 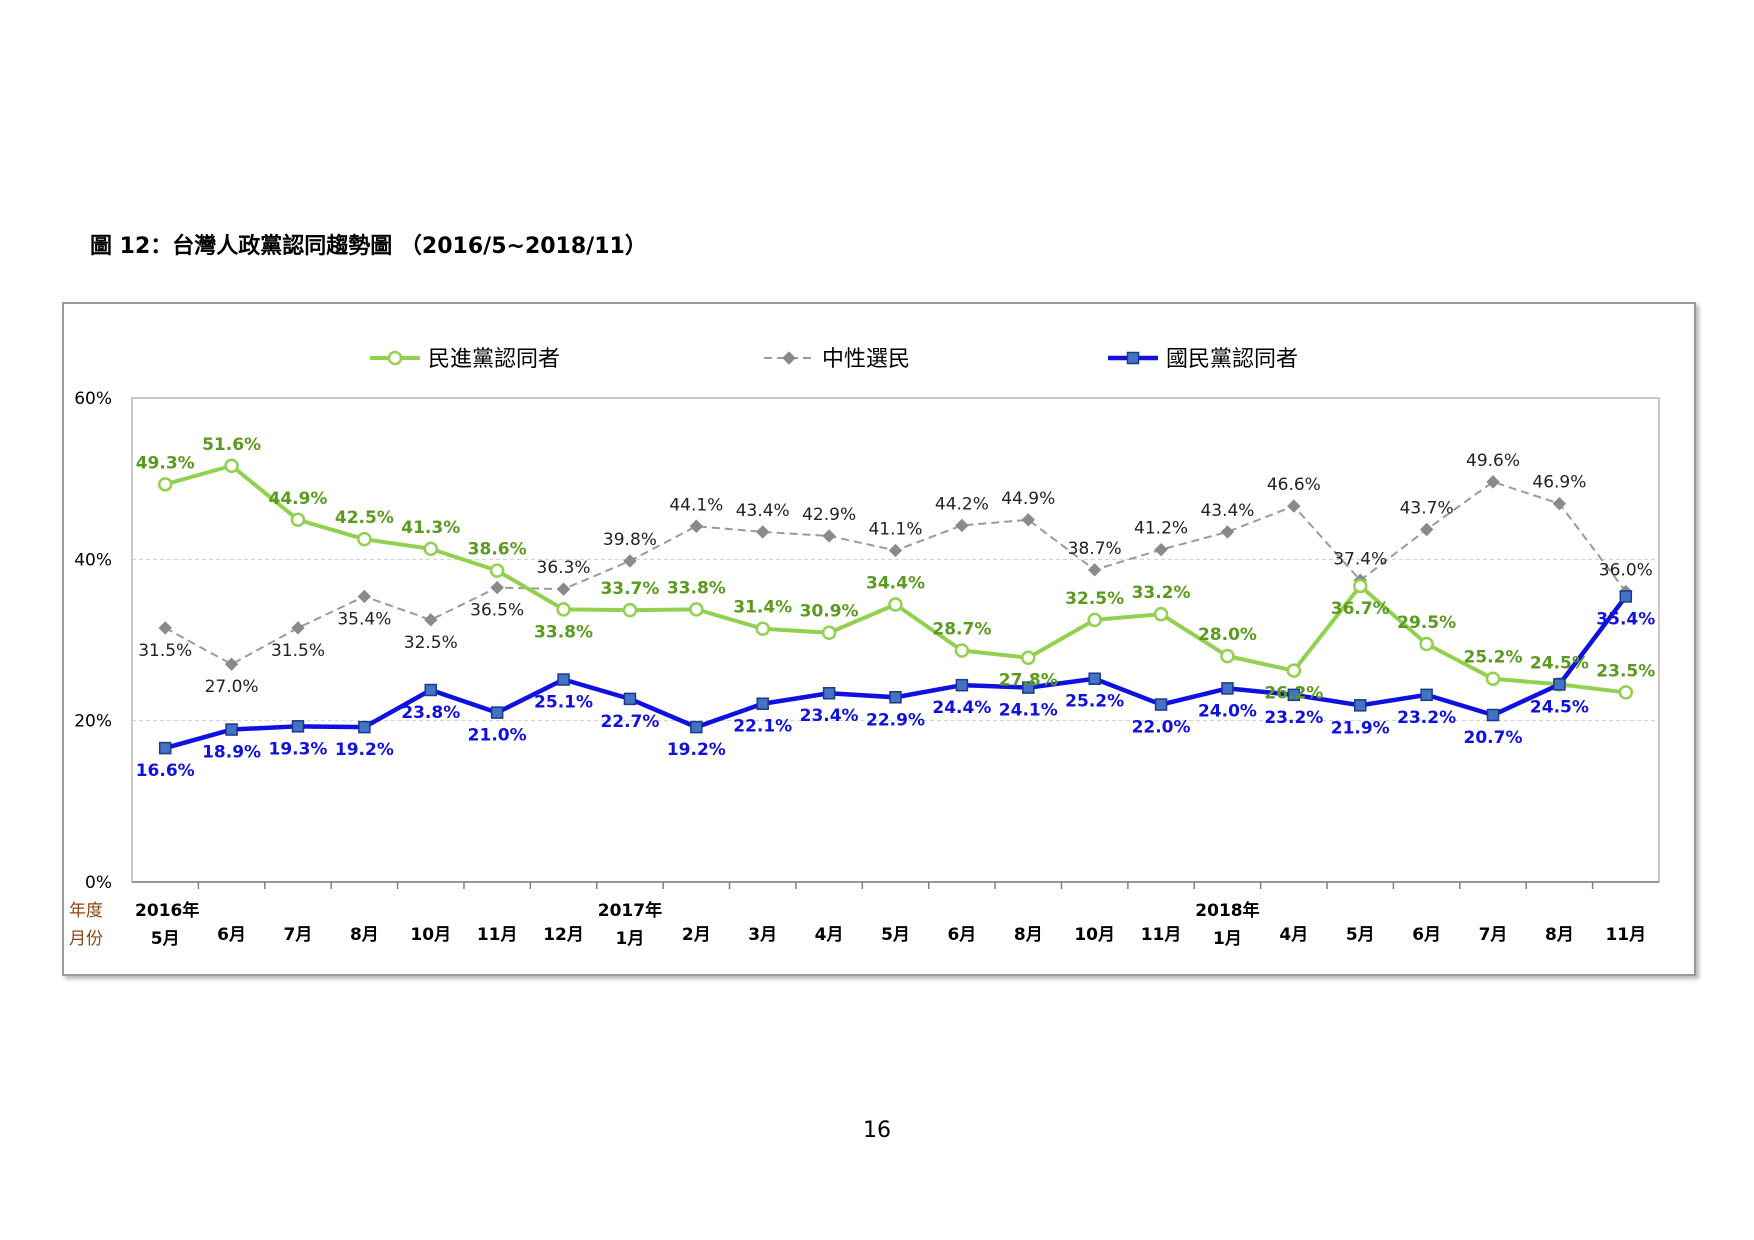 What do you see at coordinates (696, 935) in the screenshot?
I see `x-tick-label: 2月` at bounding box center [696, 935].